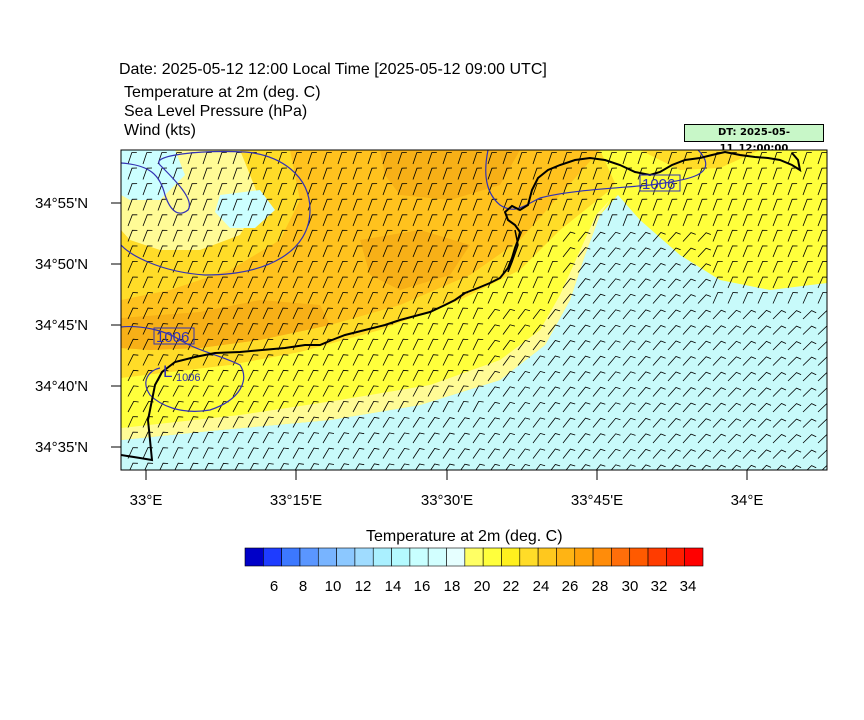  I want to click on isobar-label-west: 1006, so click(172, 337).